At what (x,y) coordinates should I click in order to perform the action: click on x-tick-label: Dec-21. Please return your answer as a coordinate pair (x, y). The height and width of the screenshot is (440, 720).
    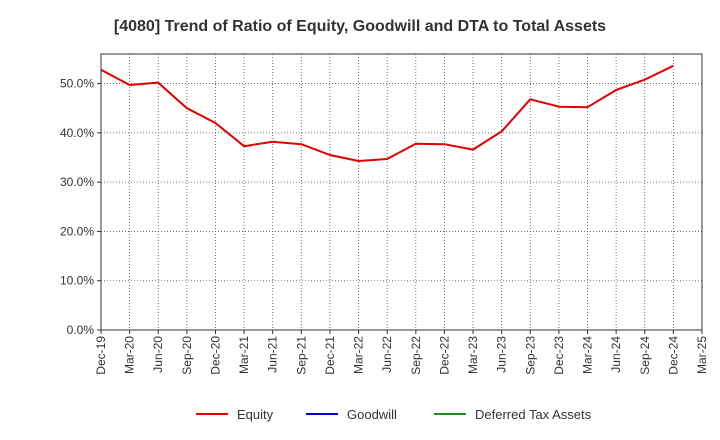
    Looking at the image, I should click on (330, 355).